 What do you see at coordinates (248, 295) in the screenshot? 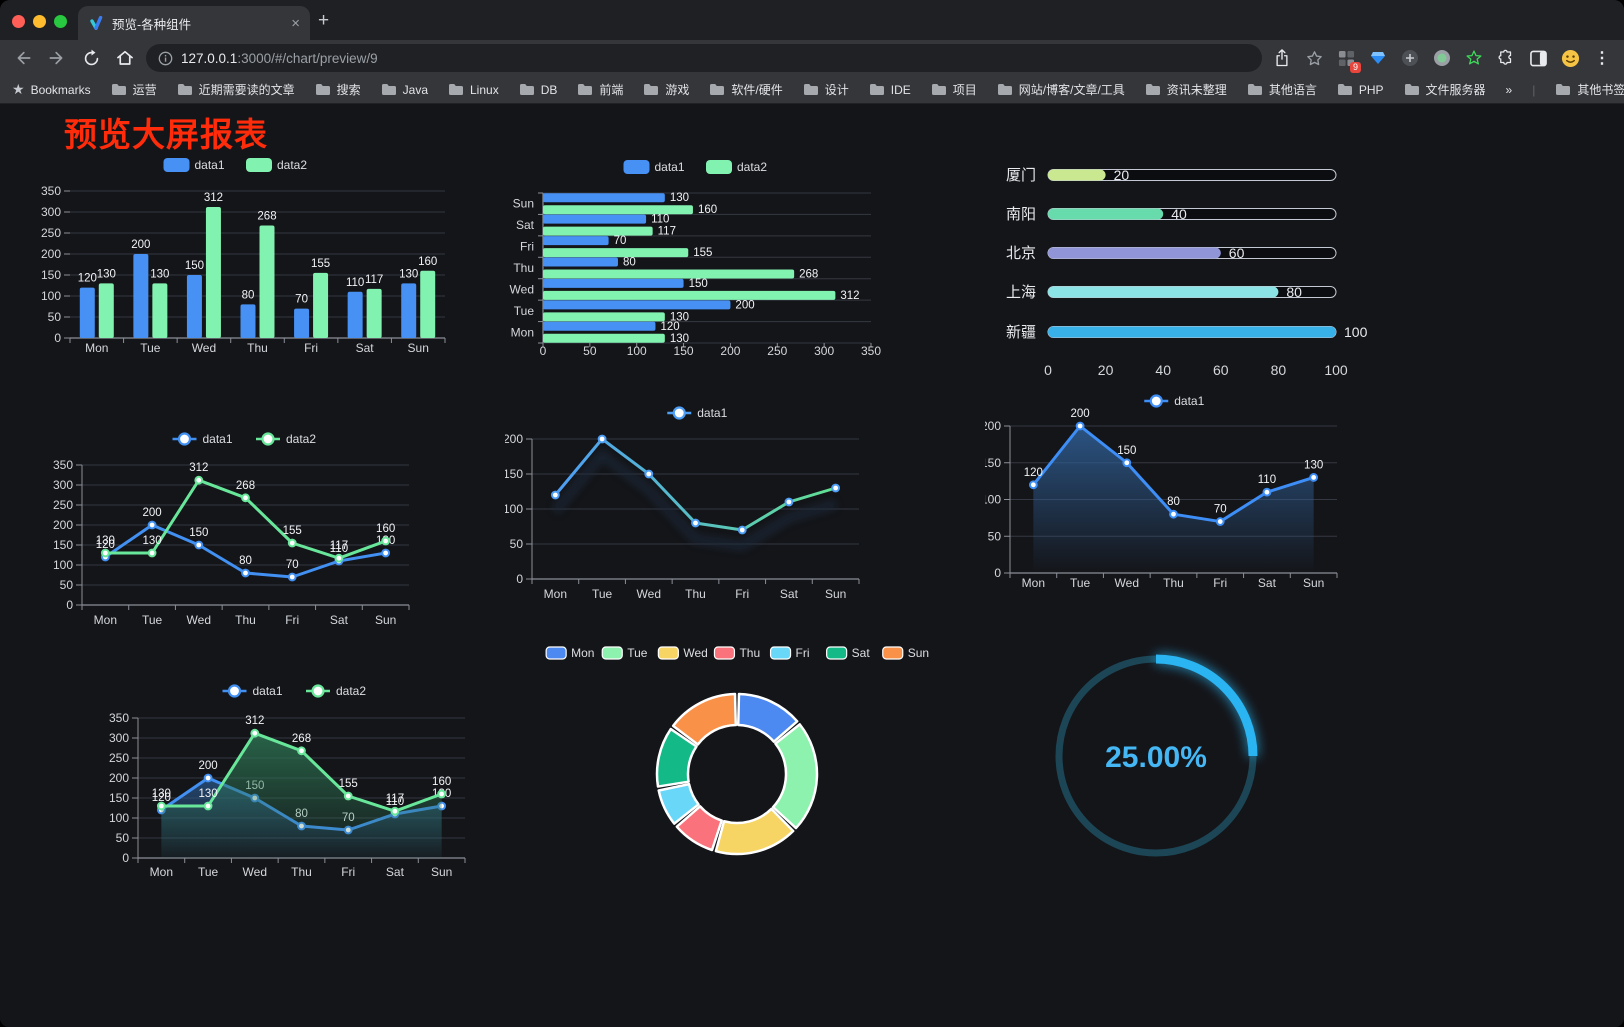
I see `bar-value-label: 80` at bounding box center [248, 295].